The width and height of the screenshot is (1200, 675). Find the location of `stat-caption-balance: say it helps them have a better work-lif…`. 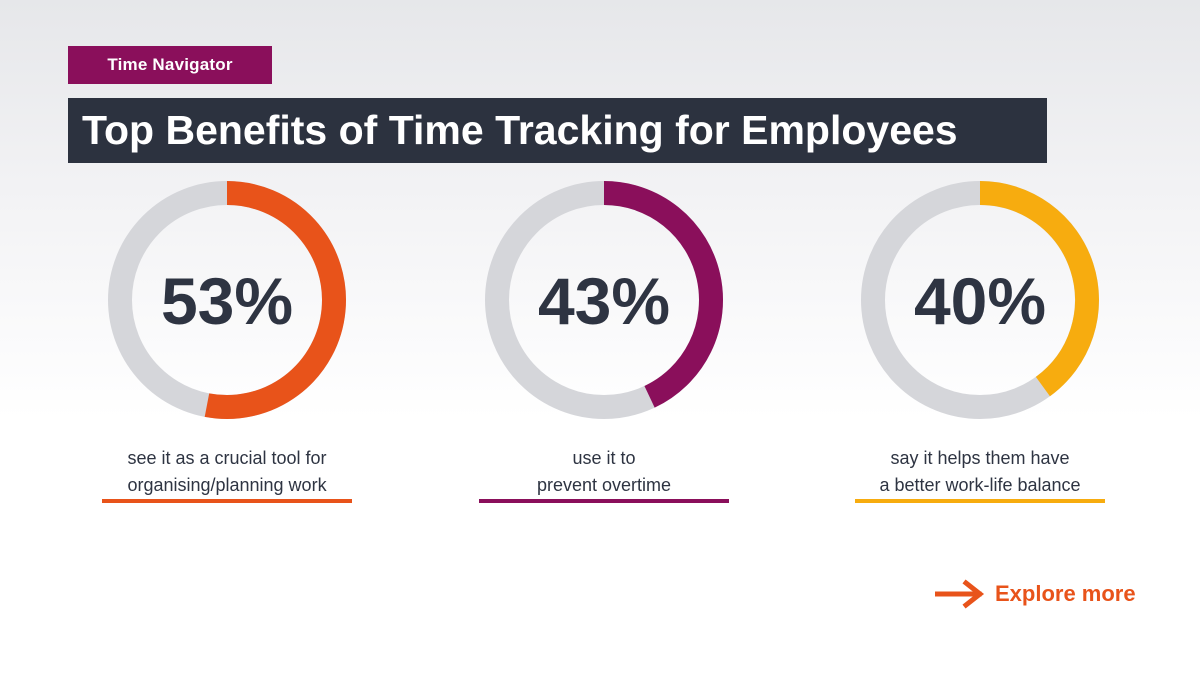

stat-caption-balance: say it helps them have a better work-lif… is located at coordinates (980, 472).